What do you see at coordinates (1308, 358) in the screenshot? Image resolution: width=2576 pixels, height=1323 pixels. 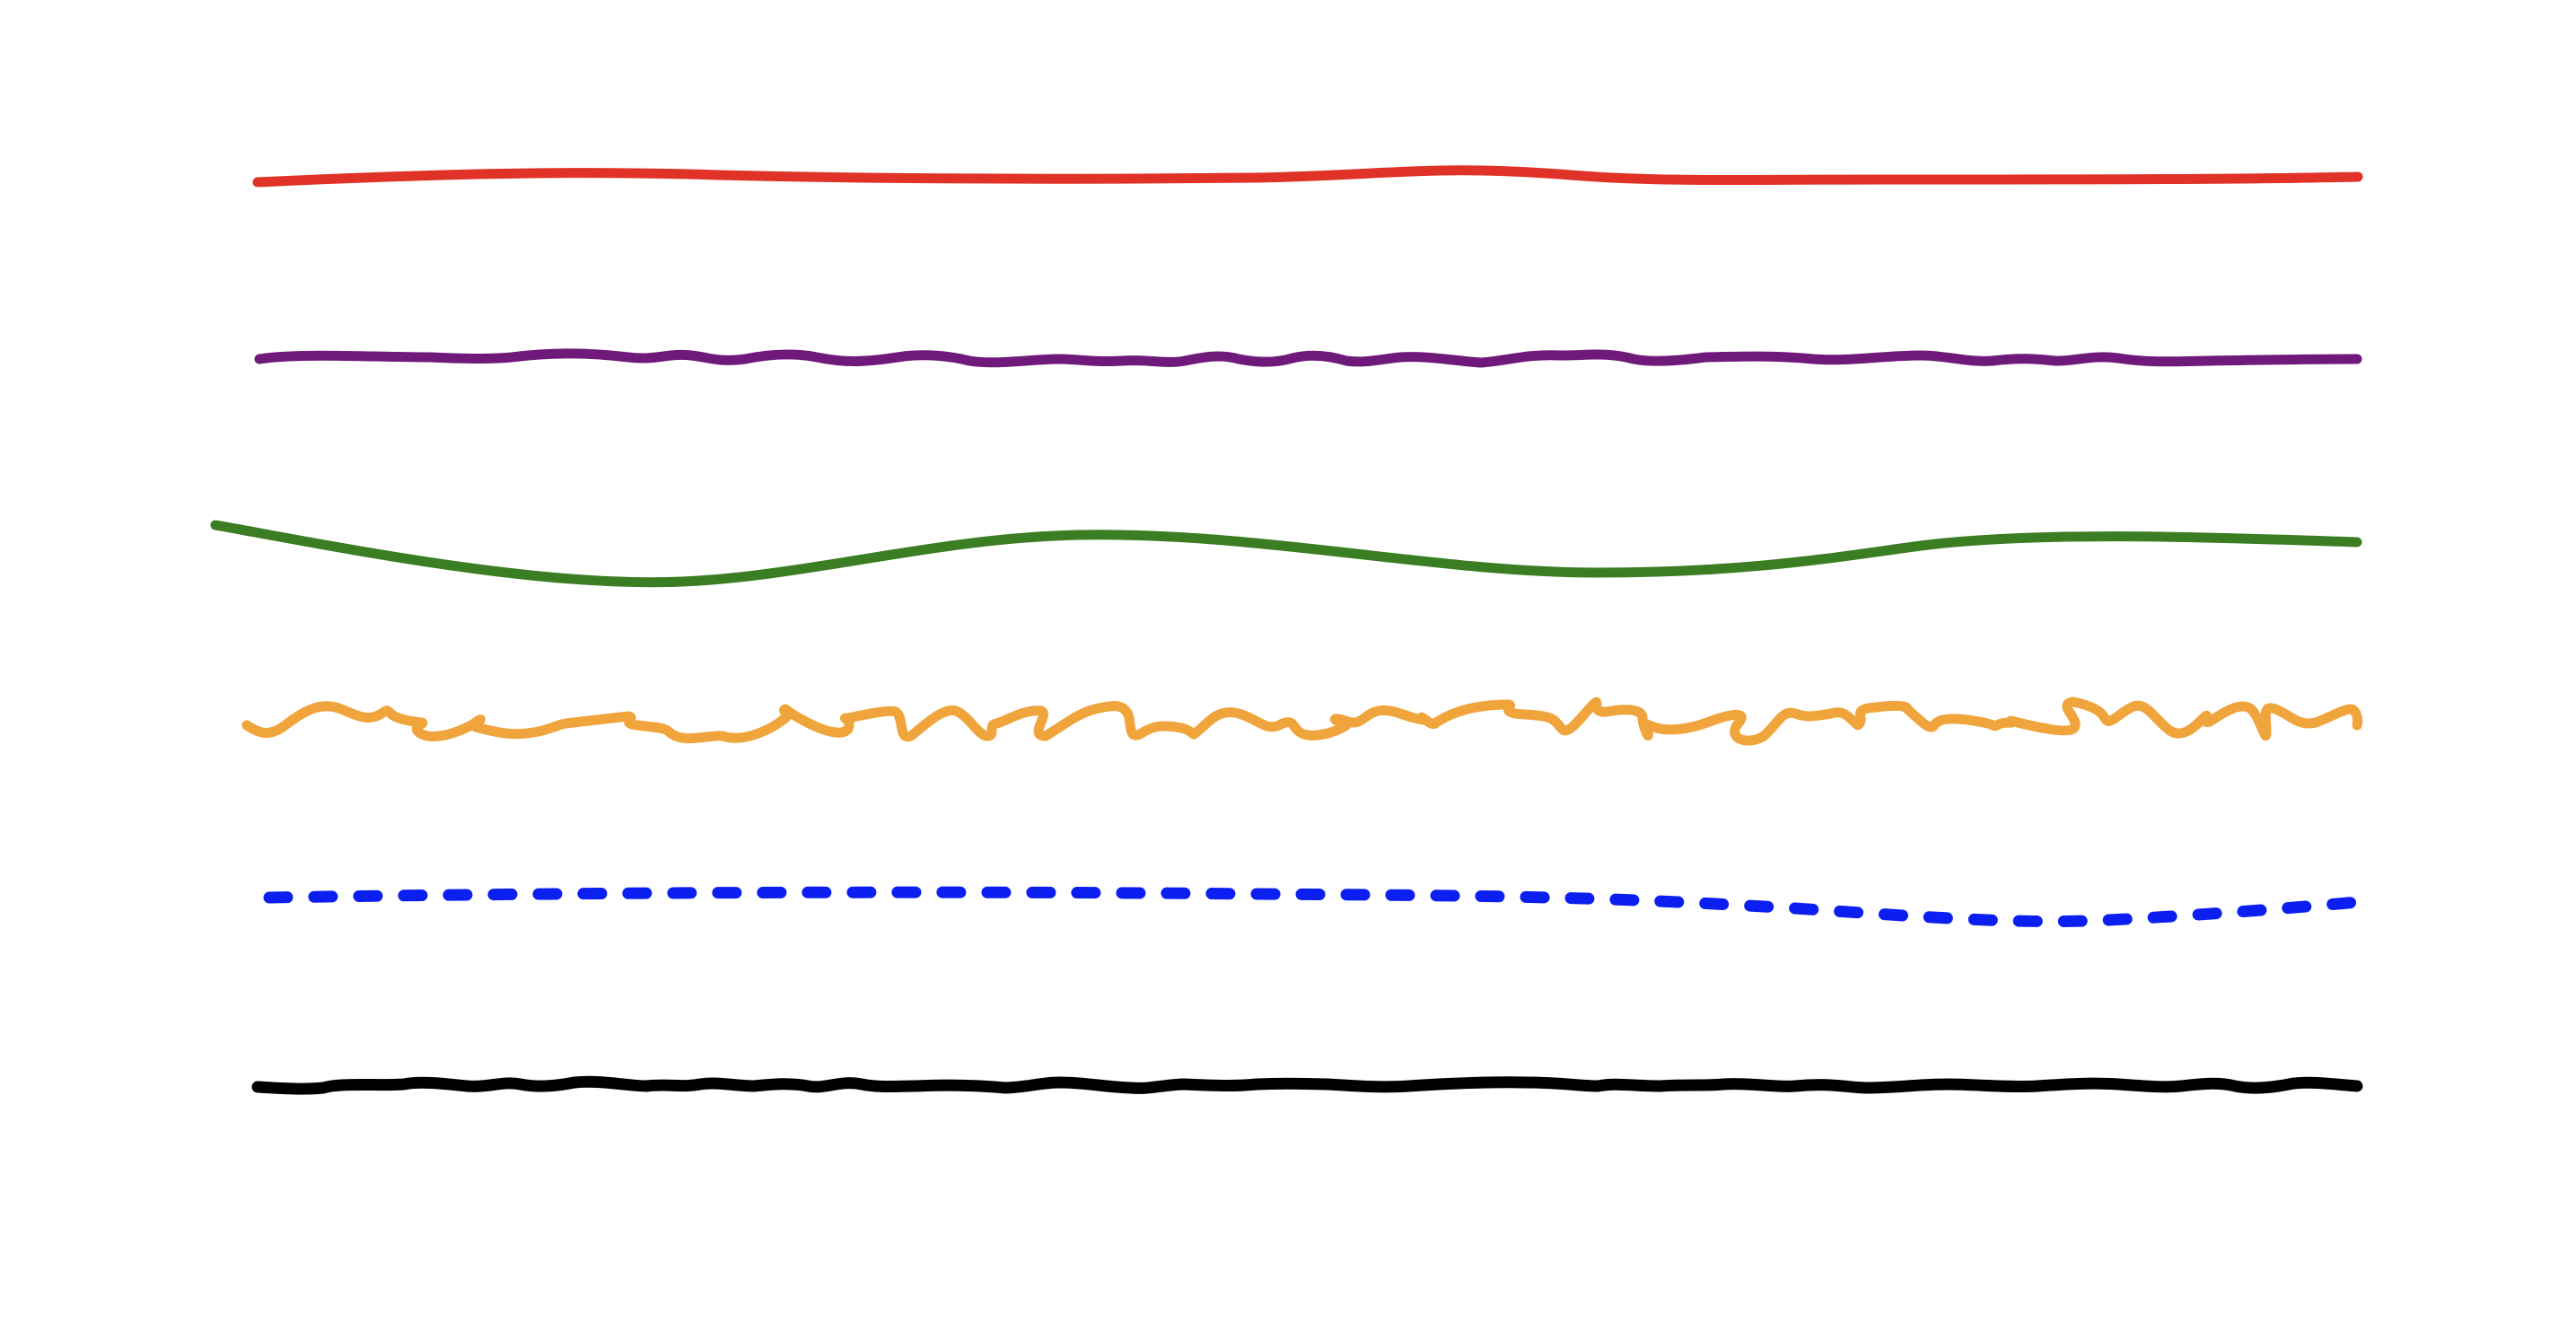 I see `purple-wavy-stroke` at bounding box center [1308, 358].